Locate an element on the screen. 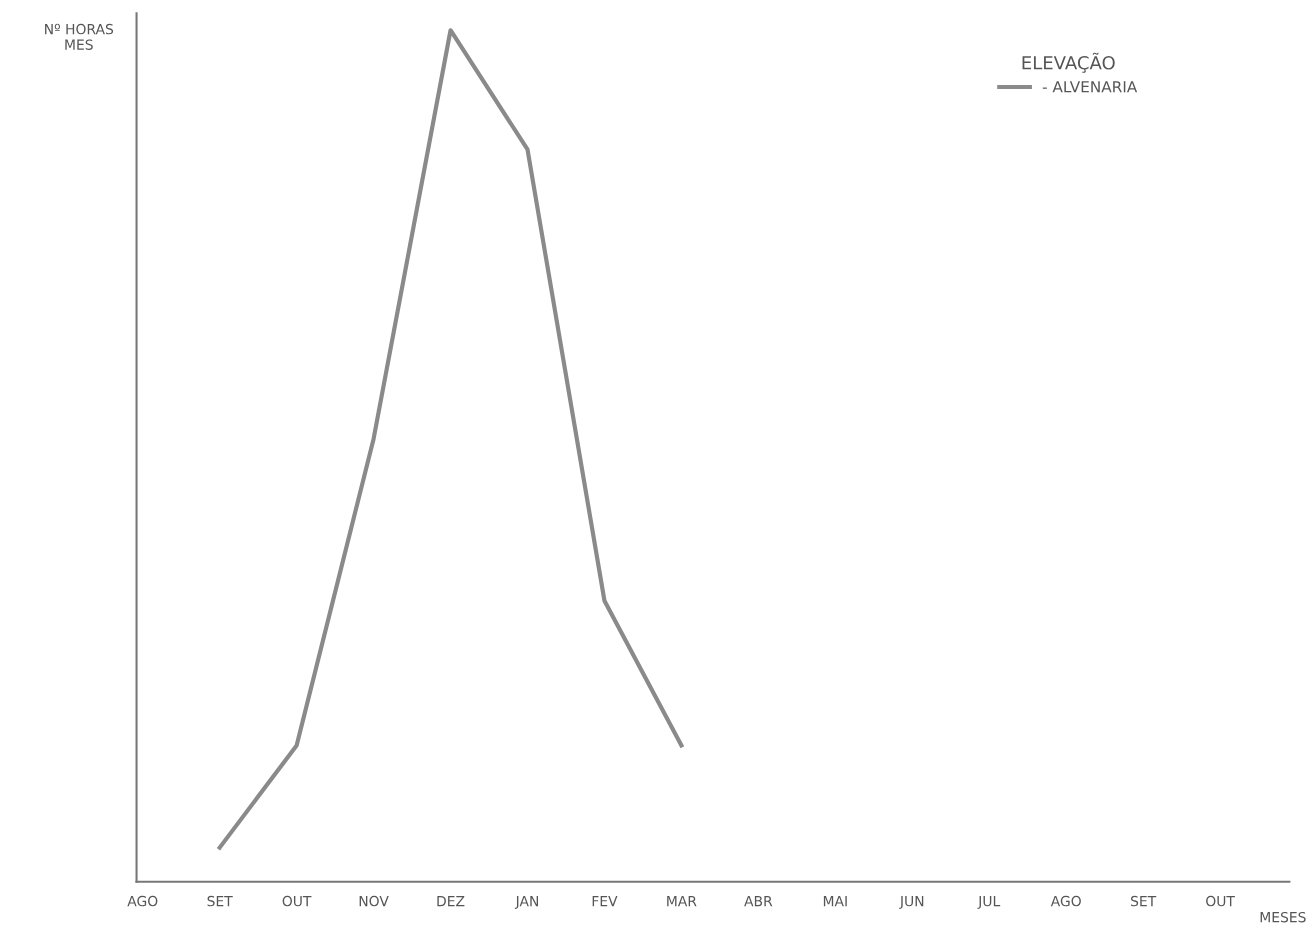  y-axis-title: Nº HORAS MES is located at coordinates (79, 36).